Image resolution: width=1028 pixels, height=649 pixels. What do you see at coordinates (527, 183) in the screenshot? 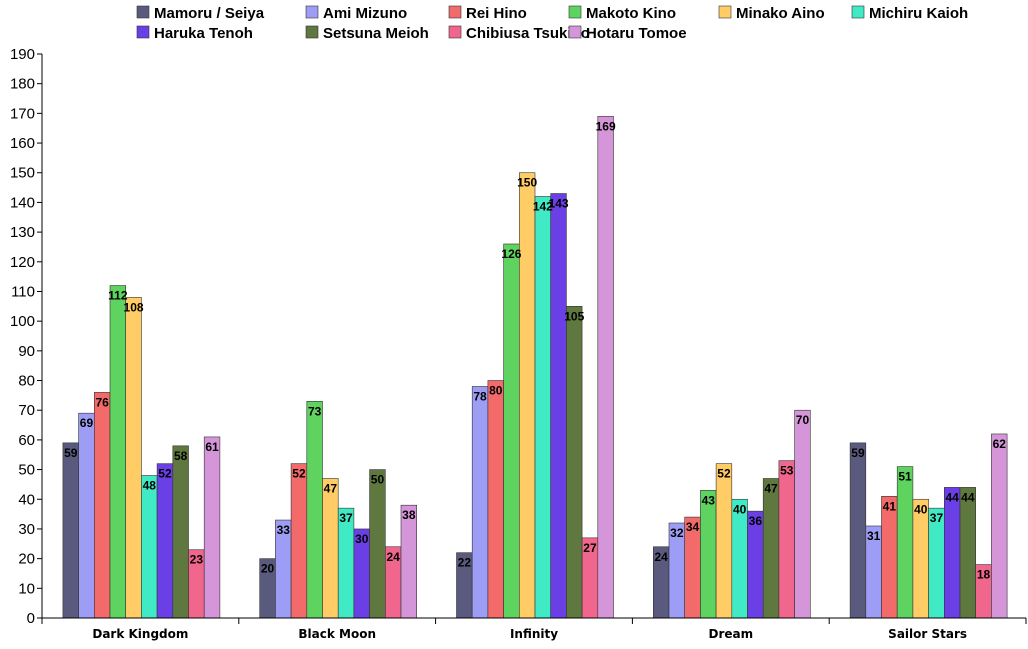
I see `data-label: 150` at bounding box center [527, 183].